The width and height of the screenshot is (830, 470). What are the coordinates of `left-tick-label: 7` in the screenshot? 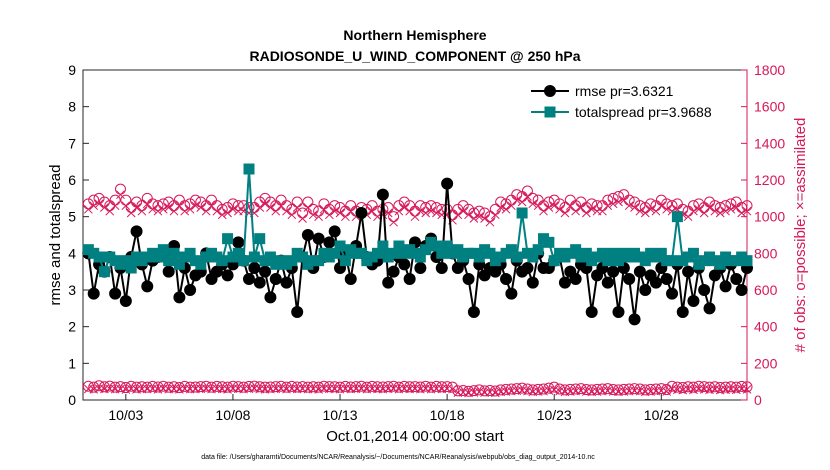 It's located at (72, 143).